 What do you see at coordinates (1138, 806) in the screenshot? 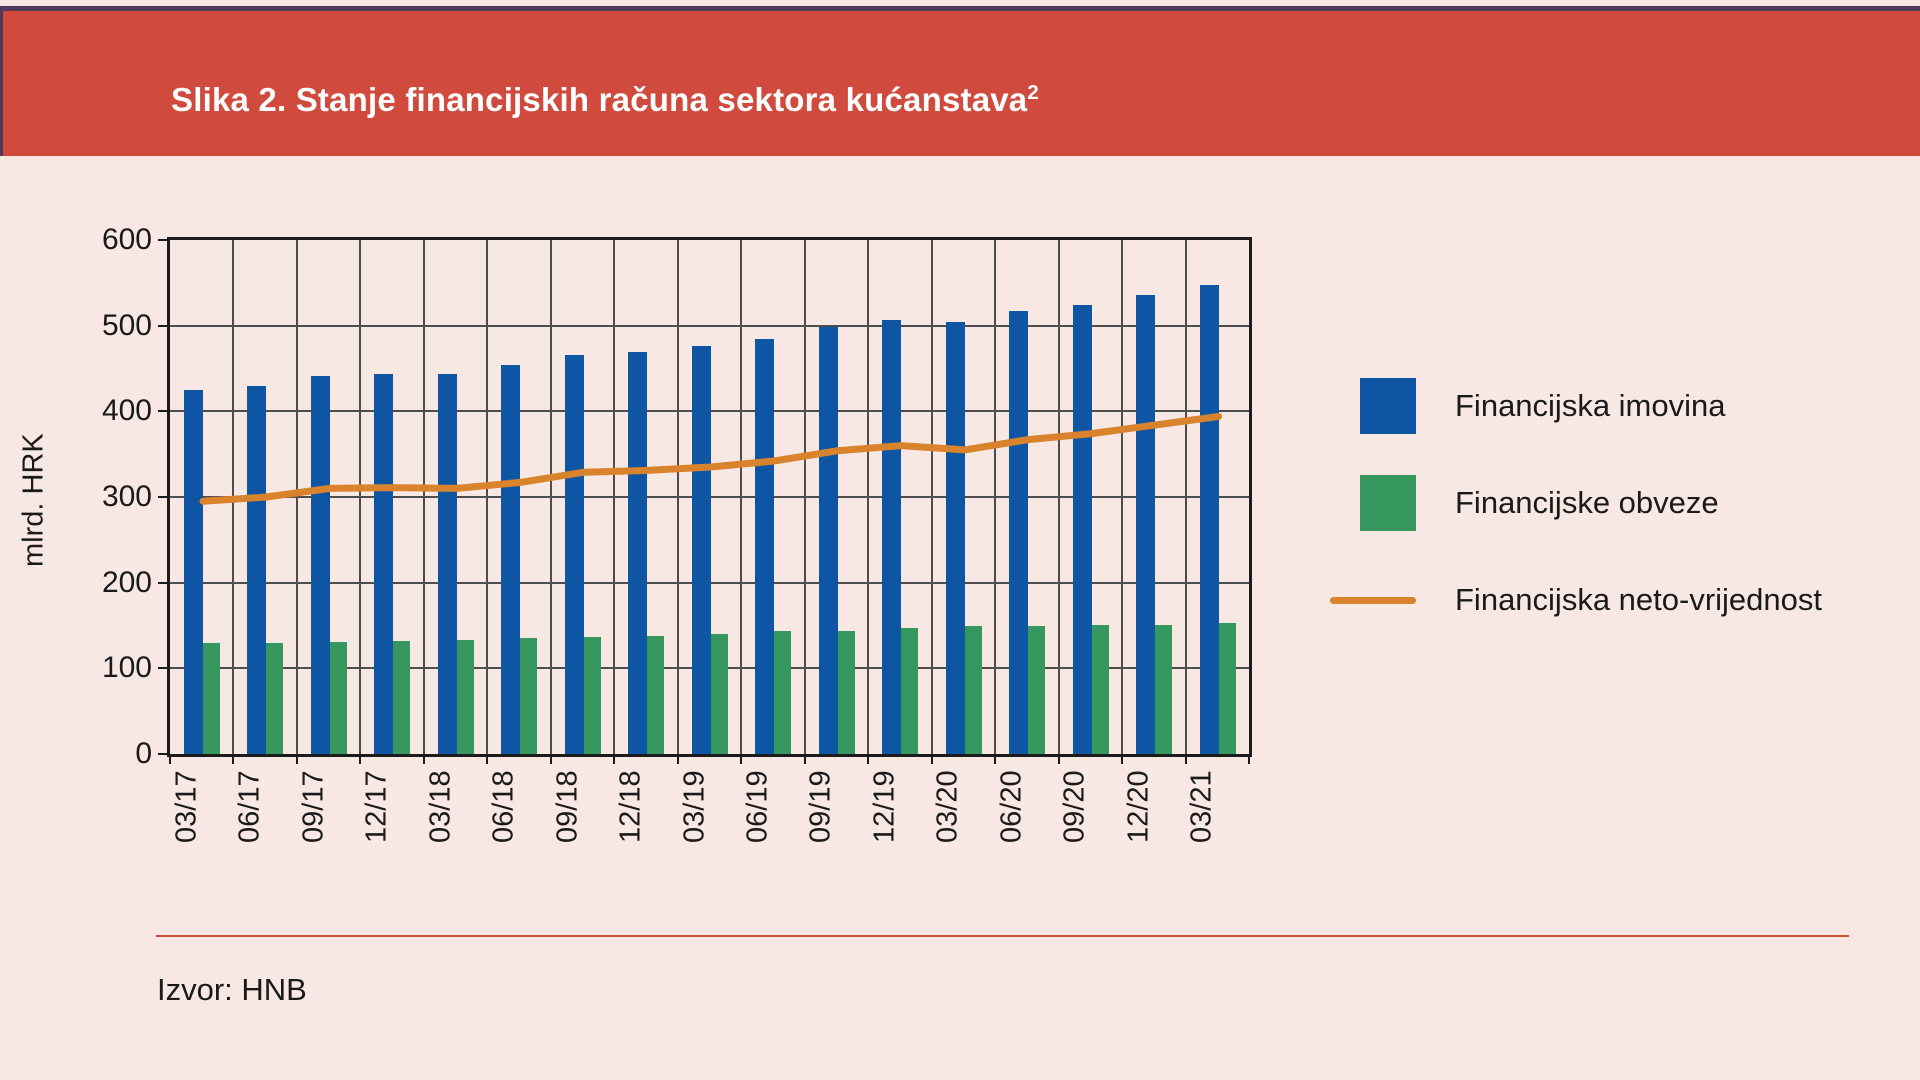
I see `x-tick-label-12/20: 12/20` at bounding box center [1138, 806].